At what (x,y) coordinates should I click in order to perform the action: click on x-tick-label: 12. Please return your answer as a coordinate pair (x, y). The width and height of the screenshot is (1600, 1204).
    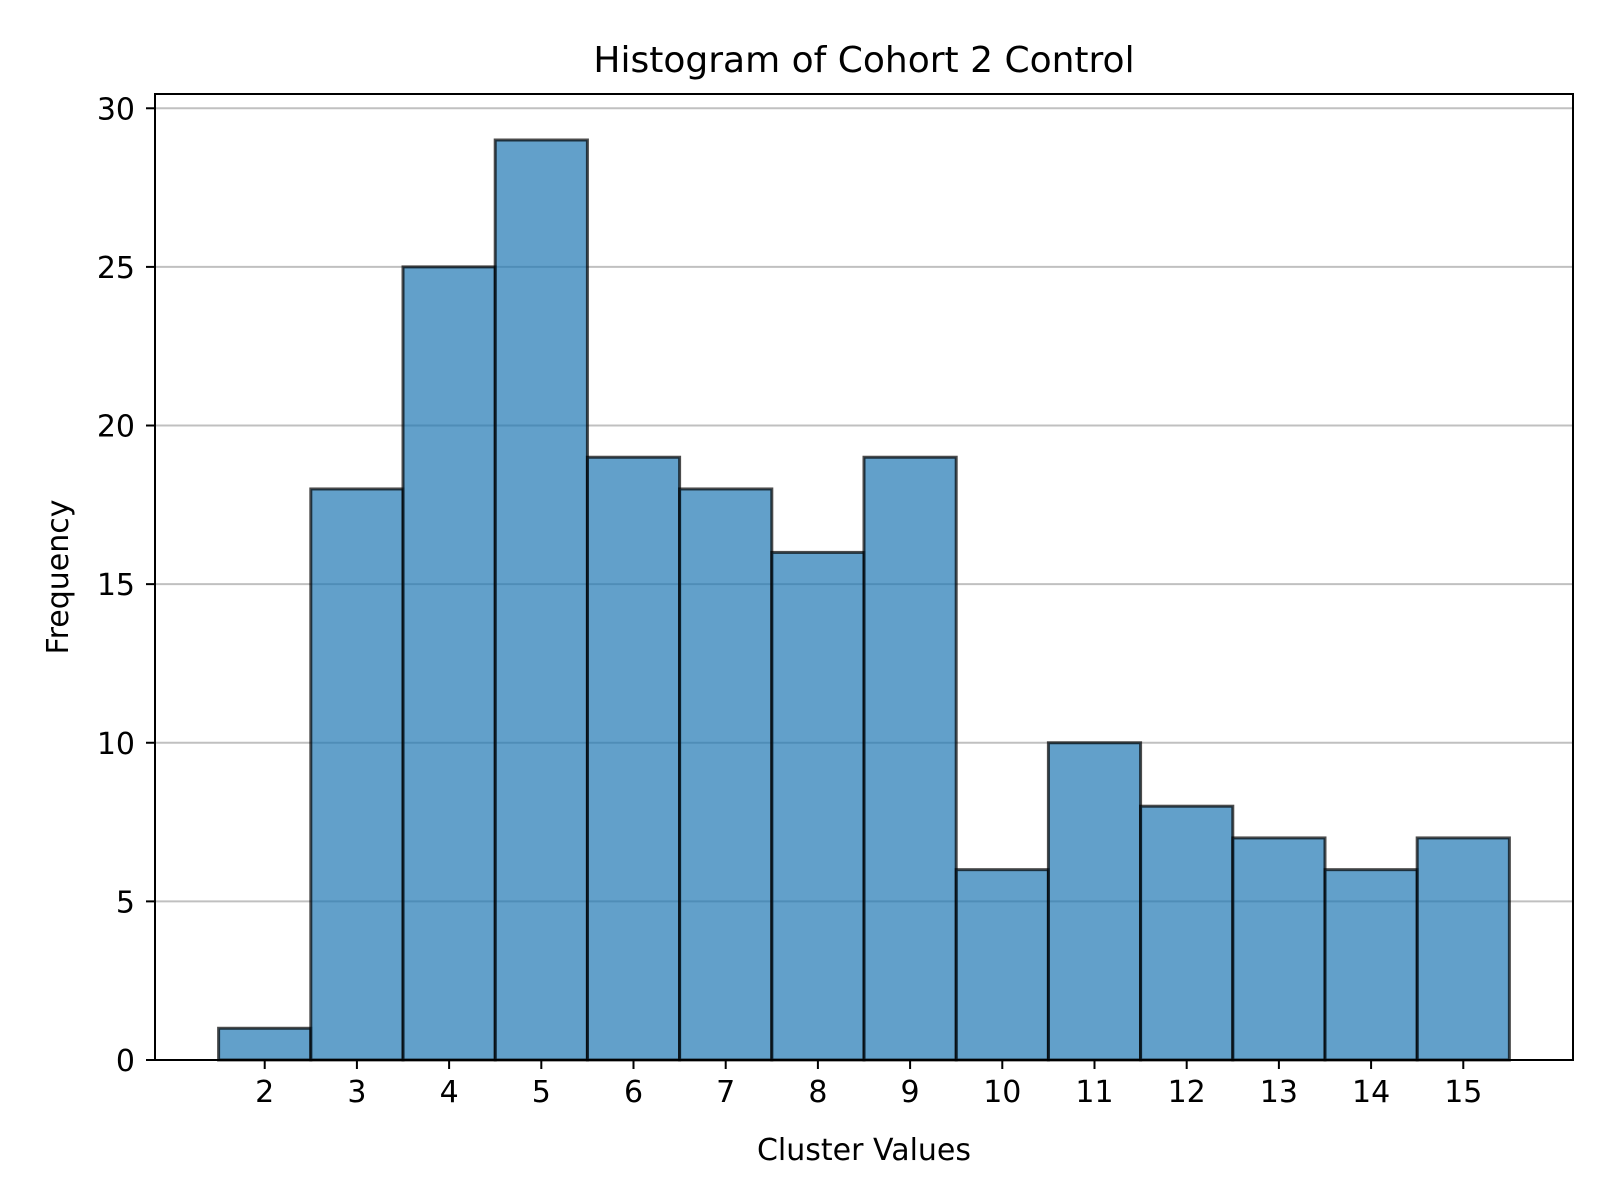
    Looking at the image, I should click on (1187, 1092).